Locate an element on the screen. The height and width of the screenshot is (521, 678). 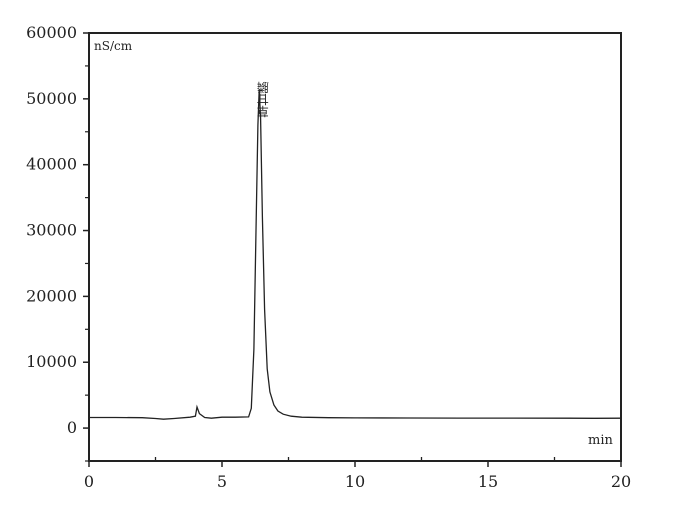
x-axis-label: min is located at coordinates (600, 440).